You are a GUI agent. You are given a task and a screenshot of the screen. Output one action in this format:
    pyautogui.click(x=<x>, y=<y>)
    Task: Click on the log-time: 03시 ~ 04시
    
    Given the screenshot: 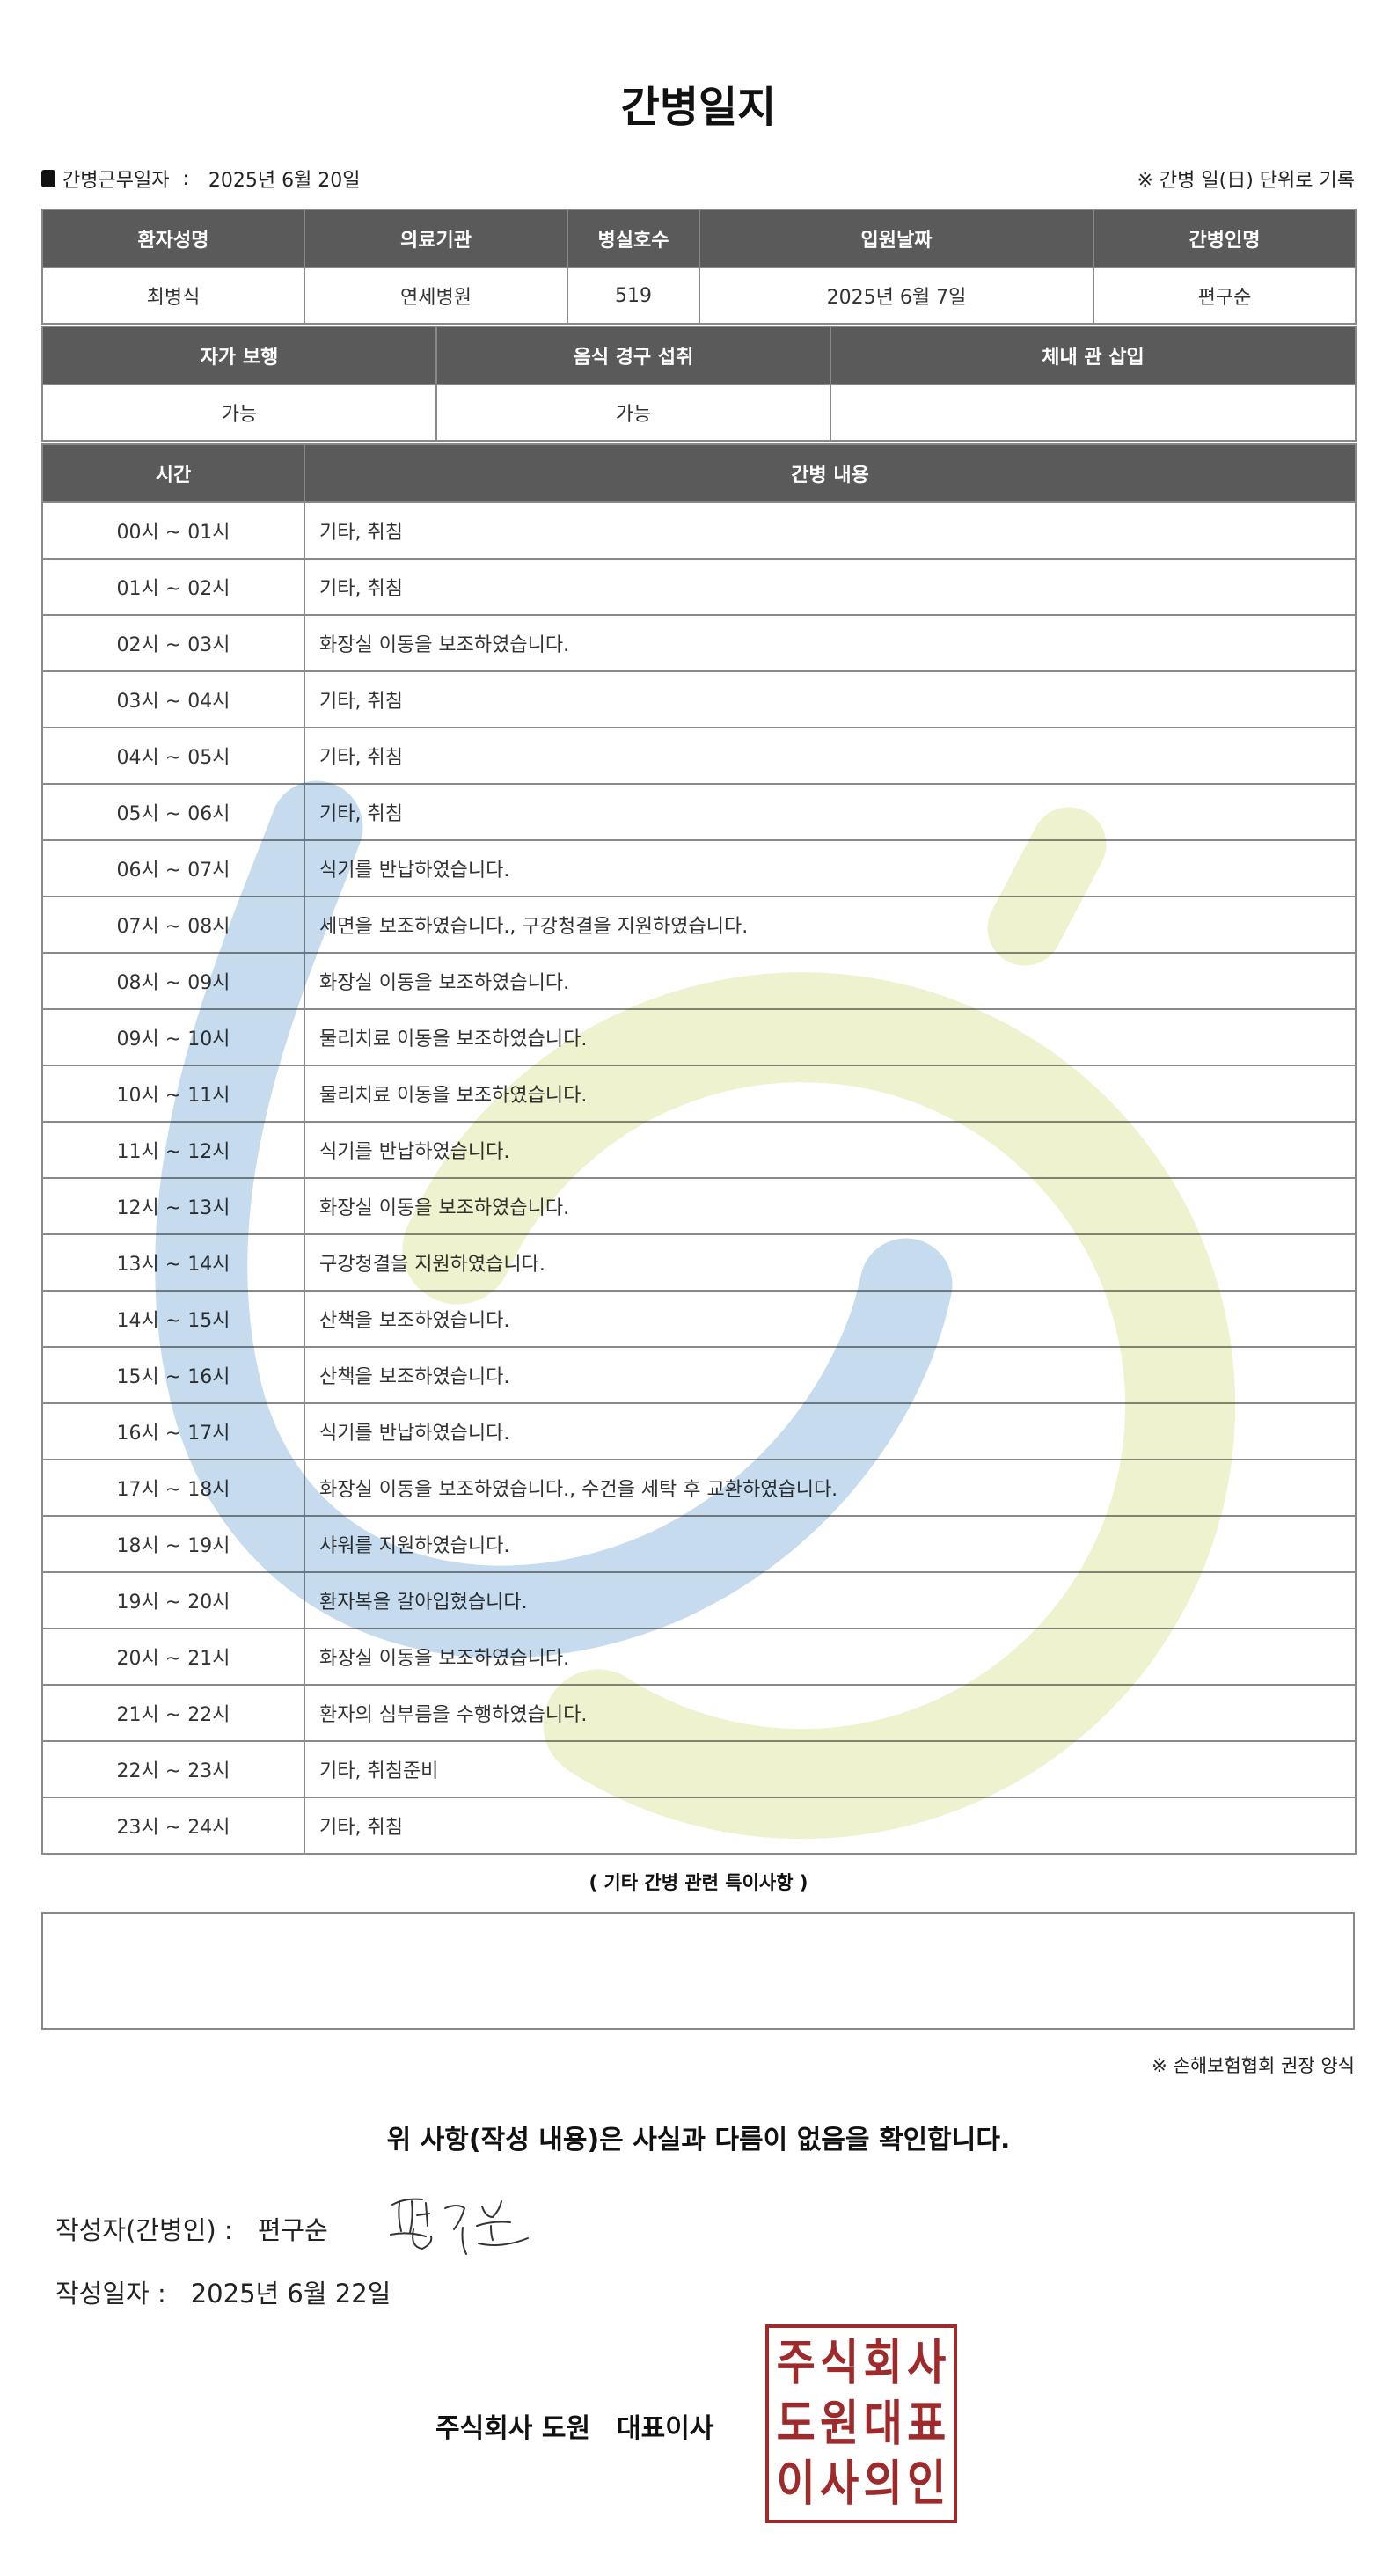 What is the action you would take?
    pyautogui.click(x=173, y=699)
    